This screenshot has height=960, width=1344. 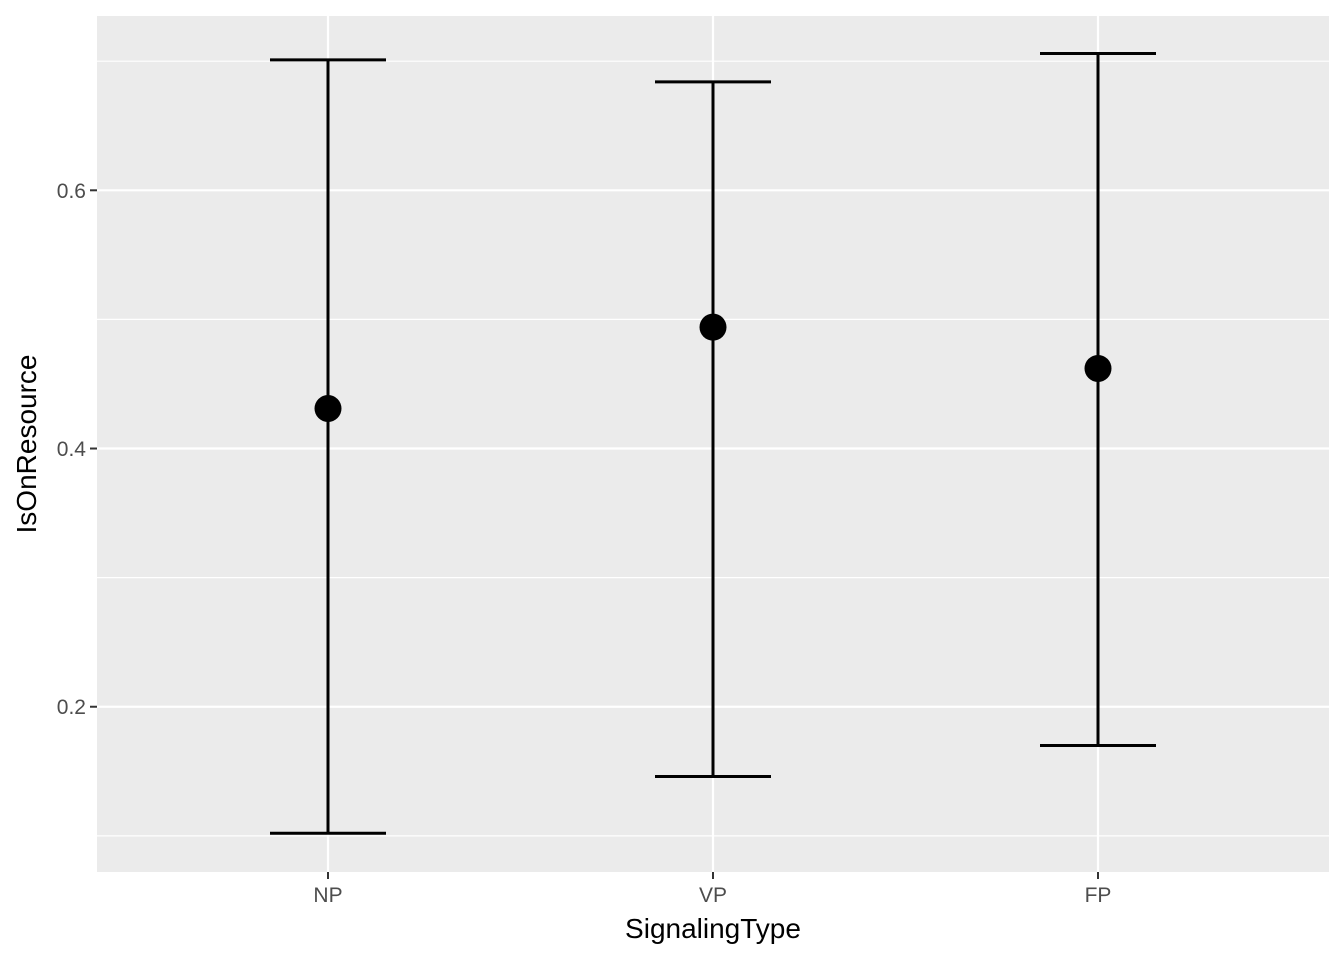 I want to click on x-tick-label-vp: VP, so click(x=713, y=895).